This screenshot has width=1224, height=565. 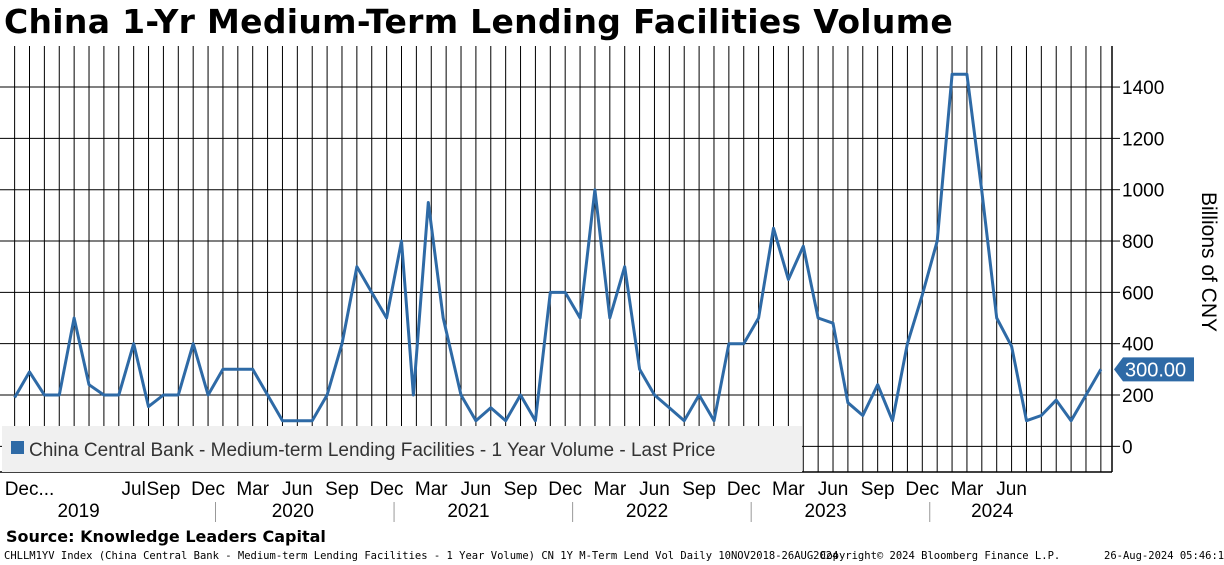 I want to click on year-label: 2021, so click(x=468, y=511).